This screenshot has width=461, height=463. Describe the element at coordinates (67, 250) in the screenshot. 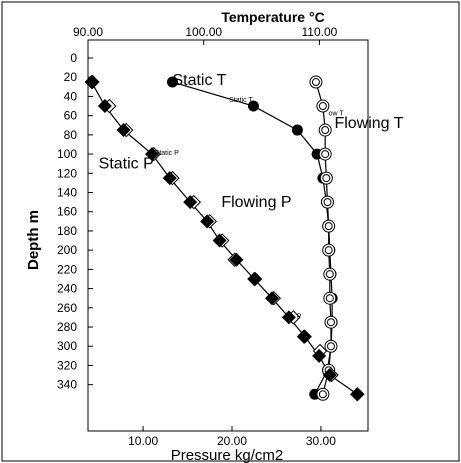

I see `y-tick-label: 200` at that location.